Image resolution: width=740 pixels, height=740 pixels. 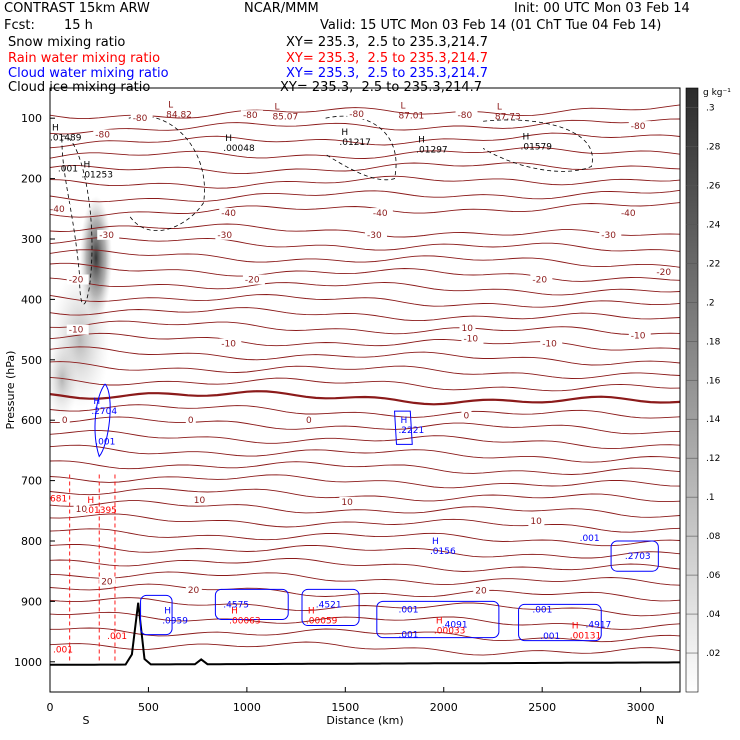 I want to click on extremum-value: .01489, so click(x=66, y=138).